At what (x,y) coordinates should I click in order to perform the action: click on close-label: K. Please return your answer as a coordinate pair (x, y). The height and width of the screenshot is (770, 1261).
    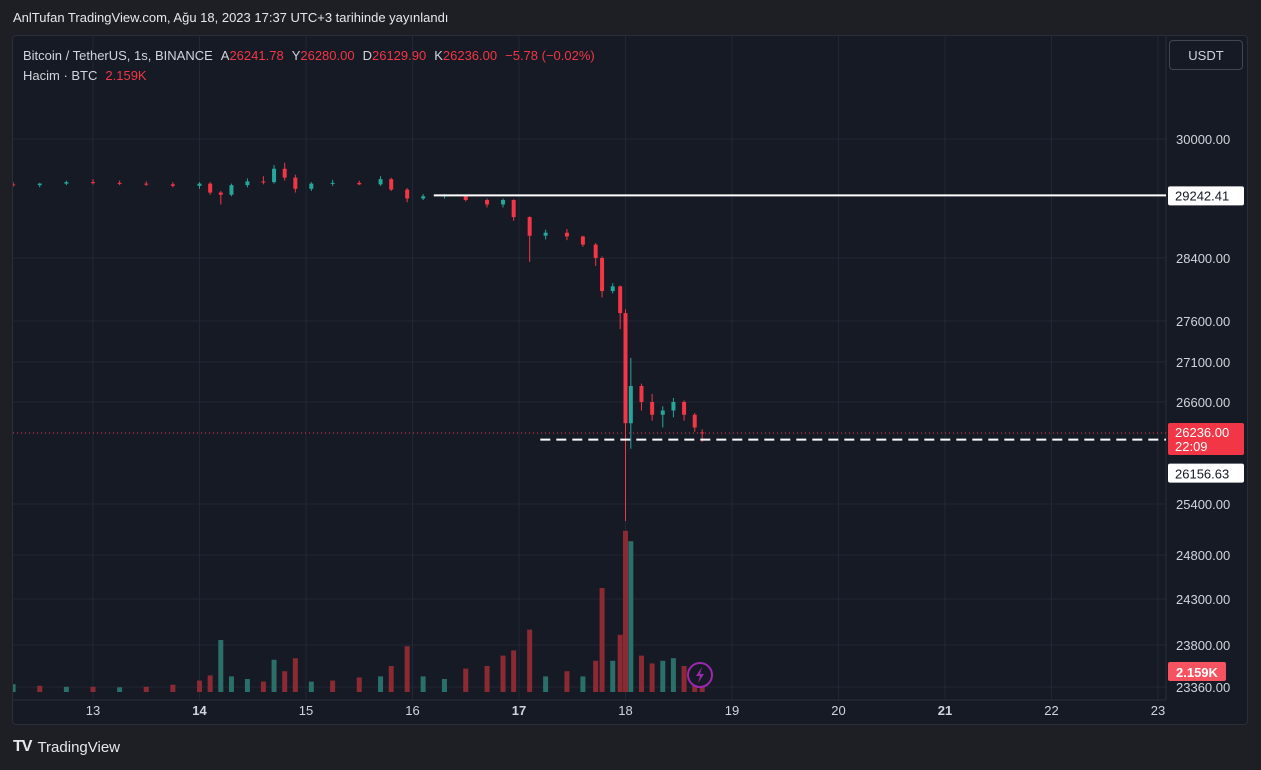
    Looking at the image, I should click on (438, 55).